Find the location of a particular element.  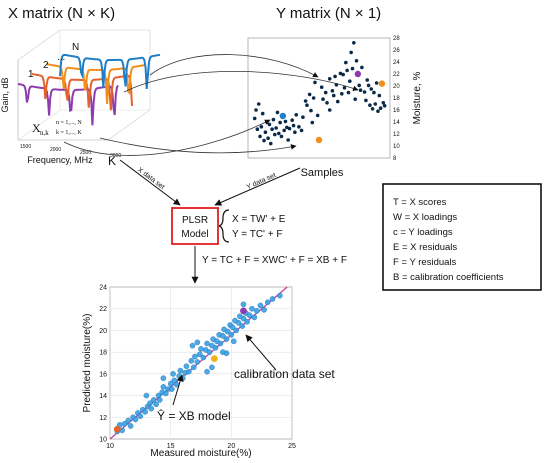

x-tick-3: 3000 is located at coordinates (115, 156).